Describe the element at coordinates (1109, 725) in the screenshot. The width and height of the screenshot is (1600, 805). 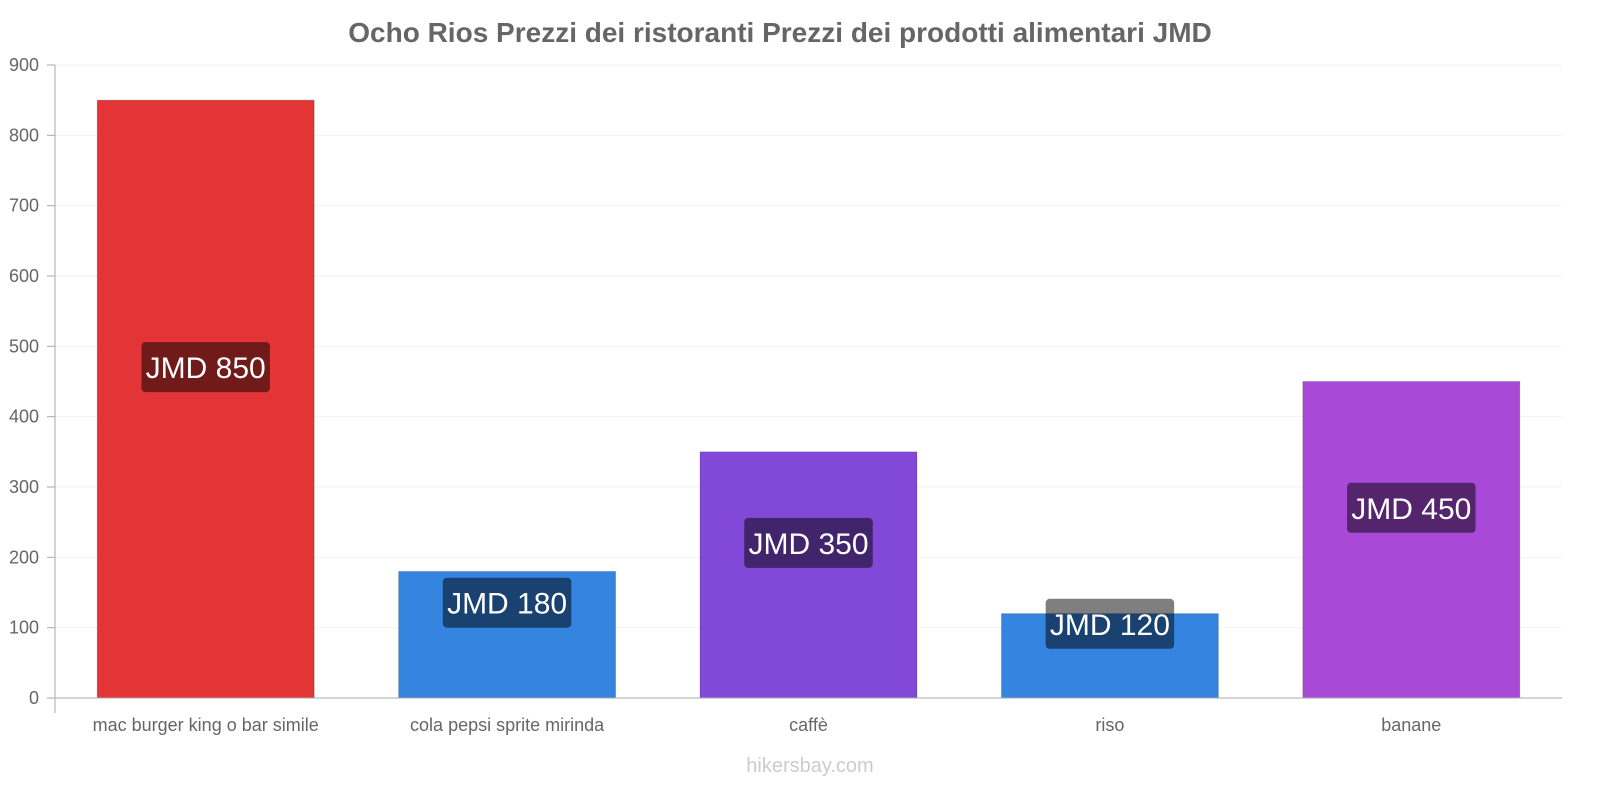
I see `x-tick-label: riso` at that location.